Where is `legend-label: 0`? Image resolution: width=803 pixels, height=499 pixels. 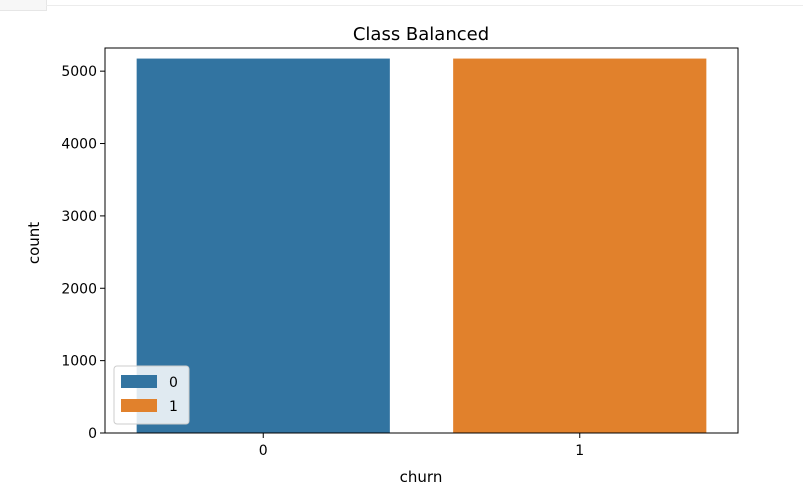 legend-label: 0 is located at coordinates (173, 383).